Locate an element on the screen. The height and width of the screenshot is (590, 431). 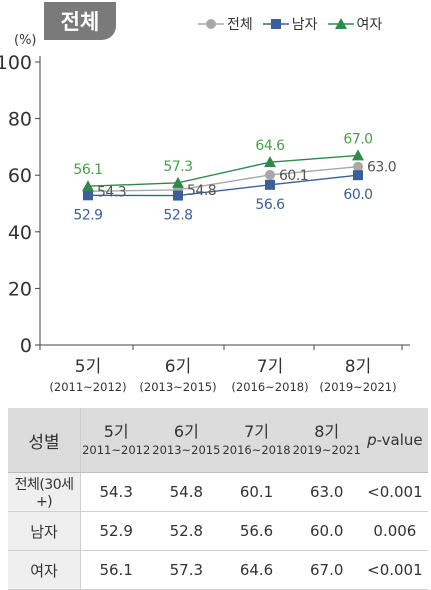
legend-item-female: 여자 is located at coordinates (355, 24).